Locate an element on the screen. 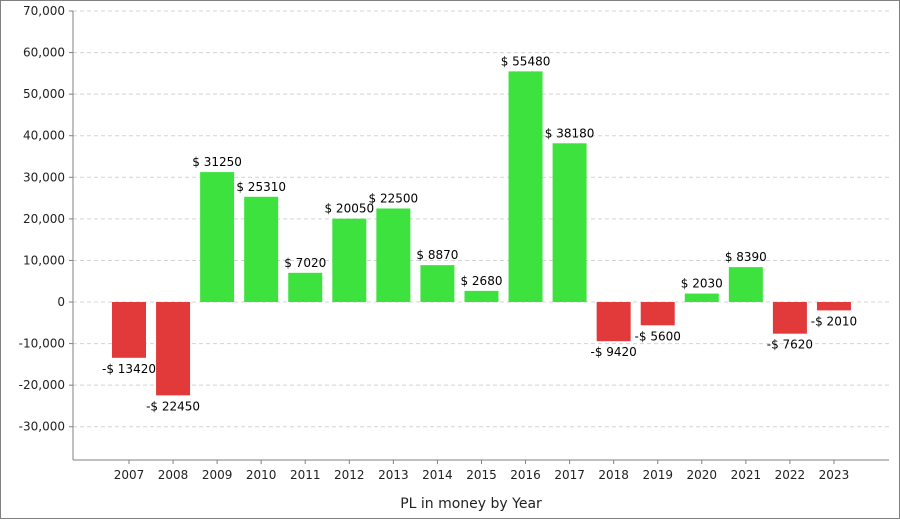  data-label-2015: $ 2680 is located at coordinates (481, 281).